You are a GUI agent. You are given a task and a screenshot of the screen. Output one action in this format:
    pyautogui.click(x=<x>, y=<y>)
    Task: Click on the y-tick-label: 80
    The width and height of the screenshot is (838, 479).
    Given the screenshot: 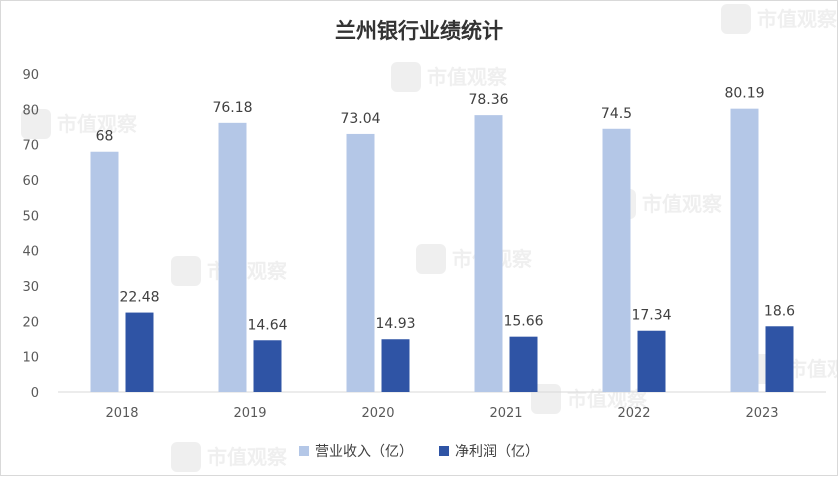 What is the action you would take?
    pyautogui.click(x=30, y=110)
    